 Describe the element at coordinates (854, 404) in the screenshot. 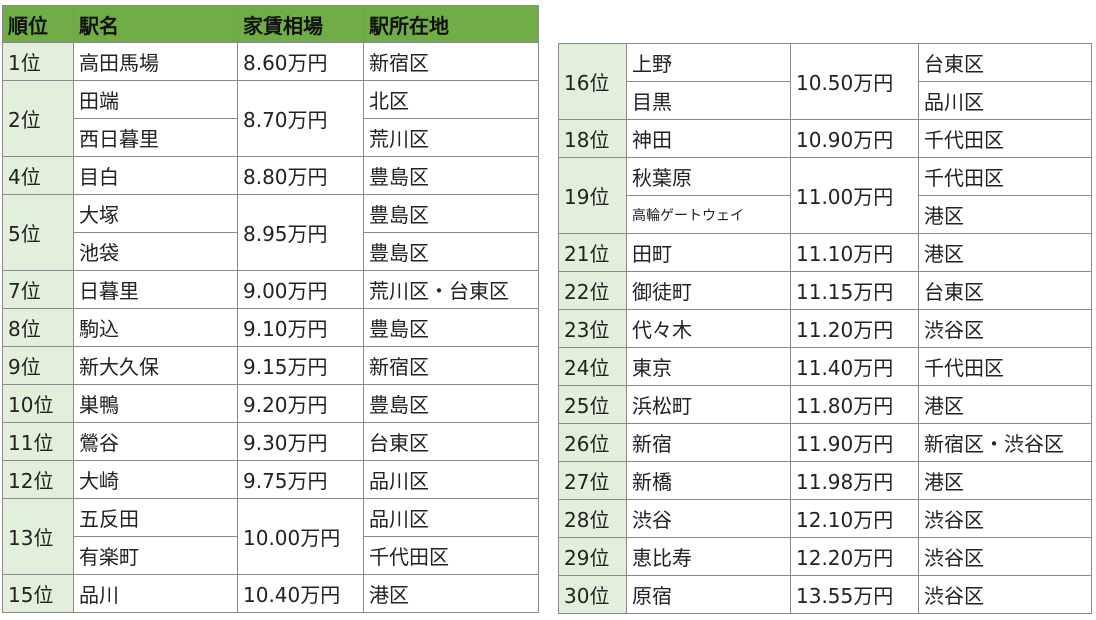

I see `rent-cell: 11.80万円` at that location.